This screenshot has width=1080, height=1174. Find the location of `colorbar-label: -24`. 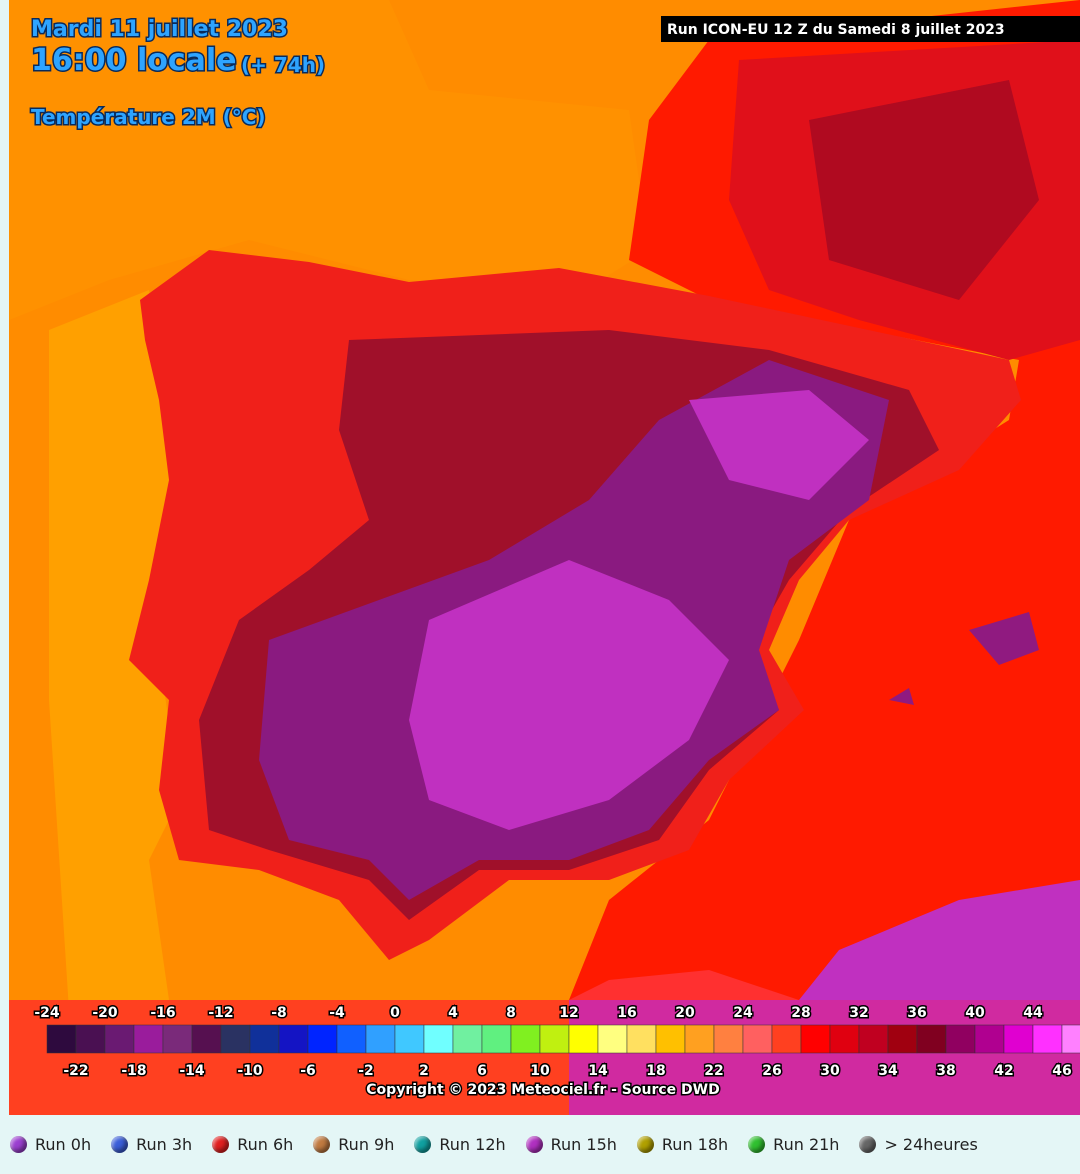

colorbar-label: -24 is located at coordinates (47, 1013).